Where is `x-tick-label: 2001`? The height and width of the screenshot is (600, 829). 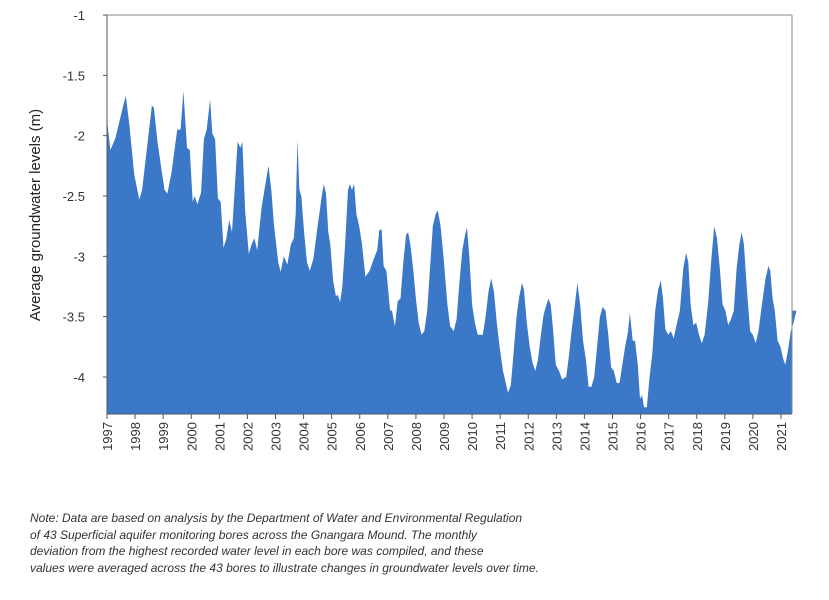 x-tick-label: 2001 is located at coordinates (219, 436).